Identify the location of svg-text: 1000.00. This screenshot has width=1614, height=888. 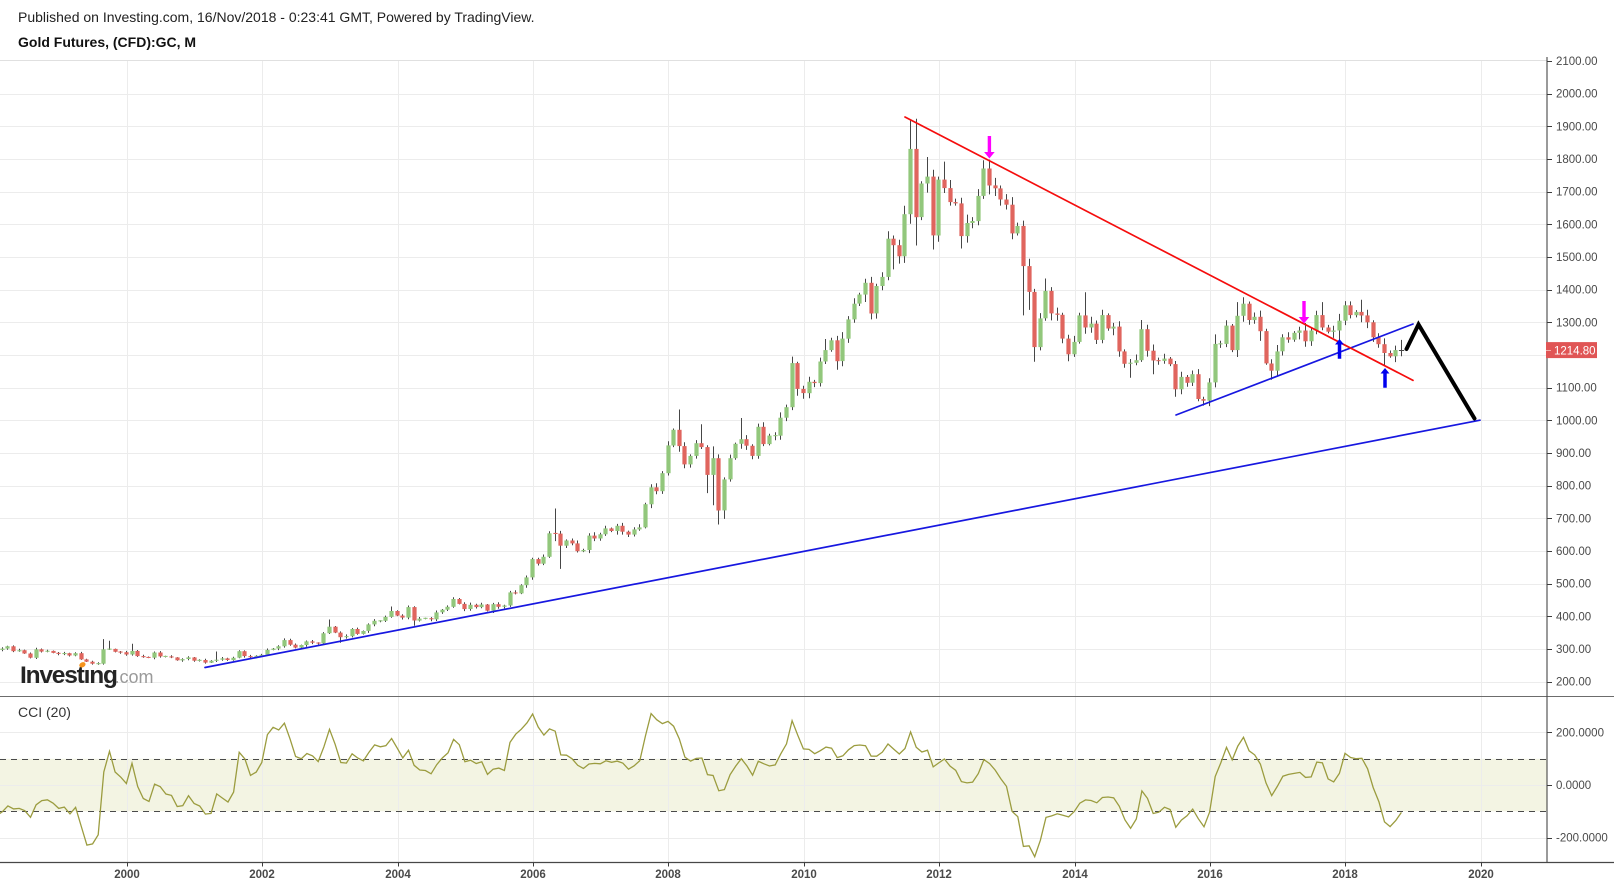
(1577, 421).